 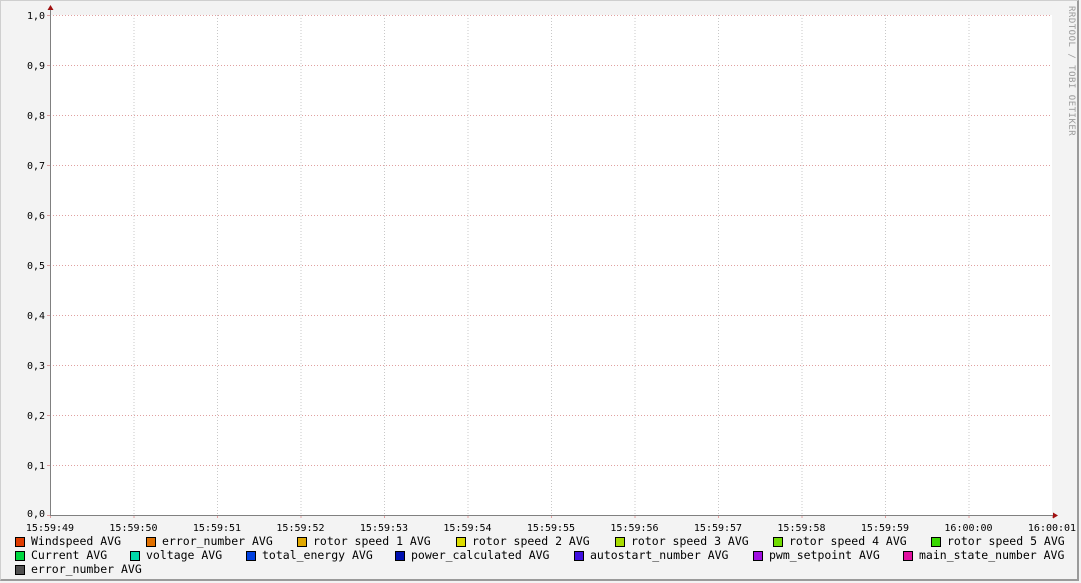 What do you see at coordinates (384, 528) in the screenshot?
I see `x-tick-label: 15:59:53` at bounding box center [384, 528].